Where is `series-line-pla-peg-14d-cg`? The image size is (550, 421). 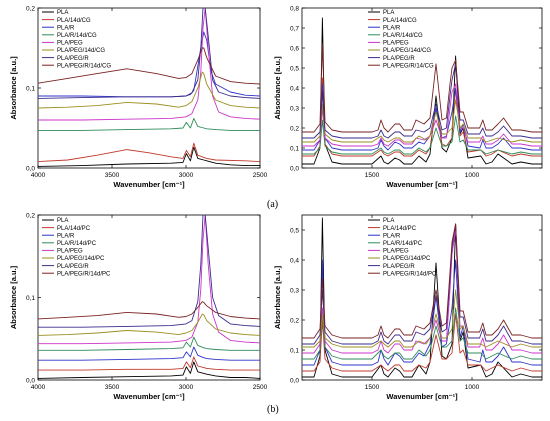
series-line-pla-peg-14d-cg is located at coordinates (422, 121).